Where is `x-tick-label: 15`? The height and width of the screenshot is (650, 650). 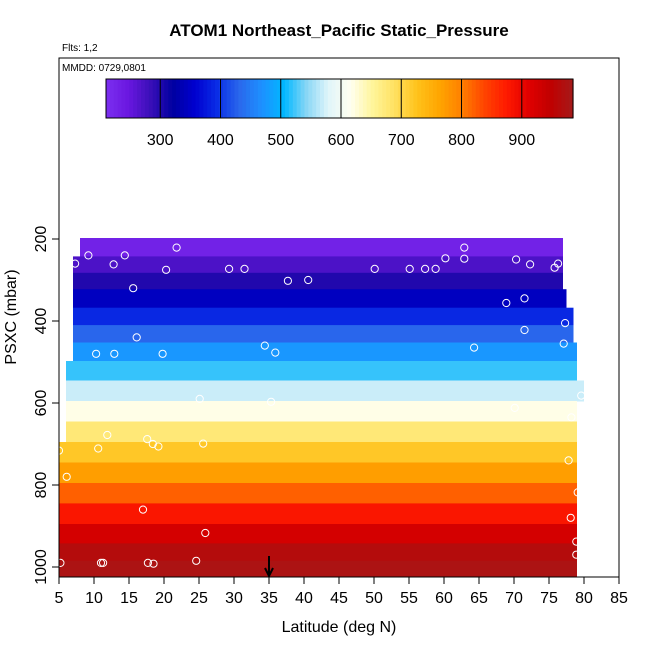
x-tick-label: 15 is located at coordinates (129, 598).